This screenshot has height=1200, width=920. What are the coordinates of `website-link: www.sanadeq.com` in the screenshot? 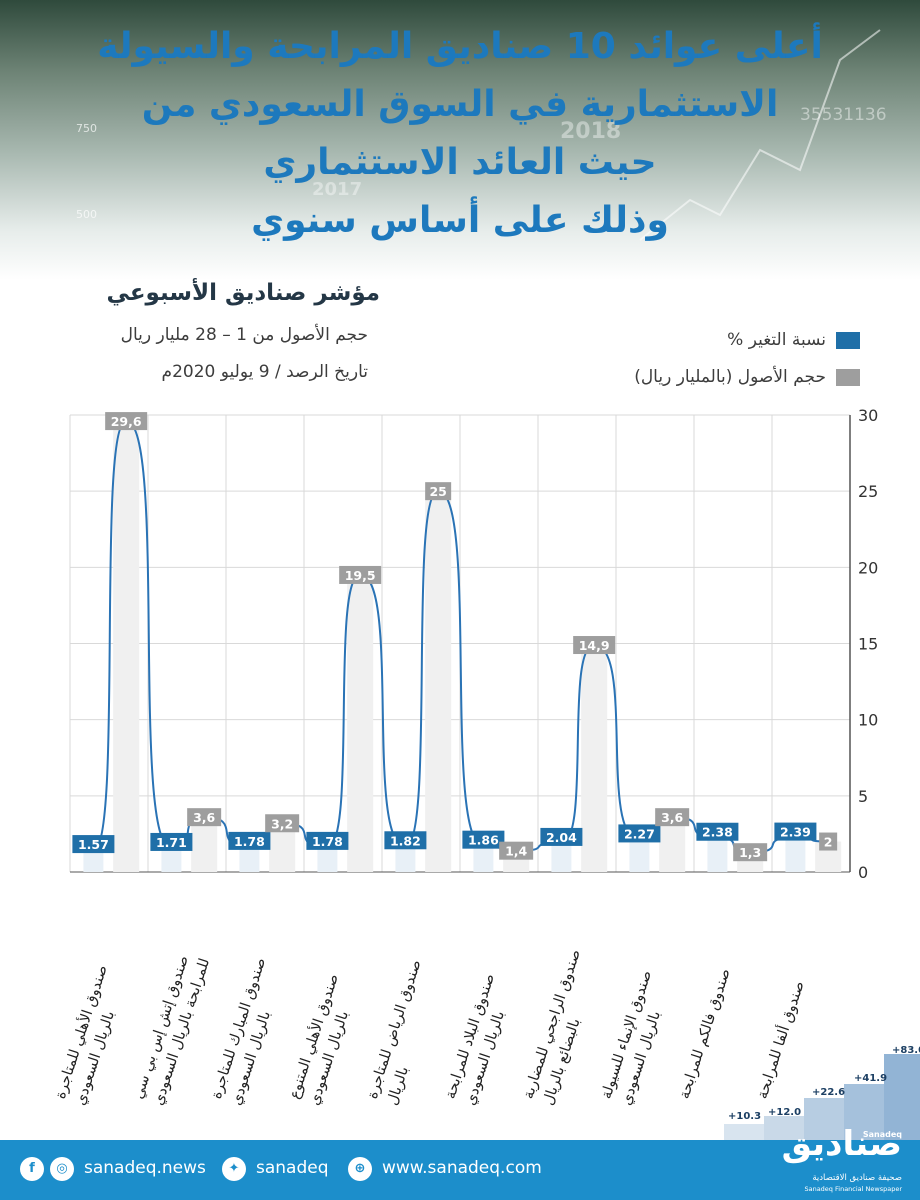 It's located at (462, 1168).